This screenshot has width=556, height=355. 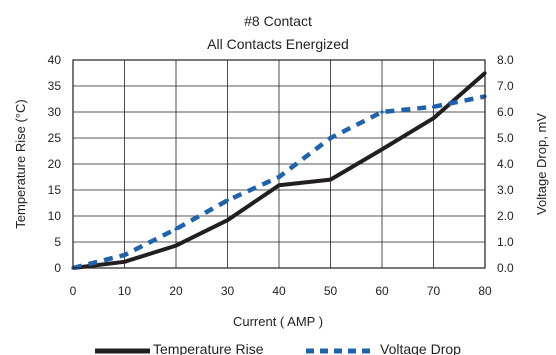 What do you see at coordinates (505, 190) in the screenshot?
I see `y-right-tick-label: 3.0` at bounding box center [505, 190].